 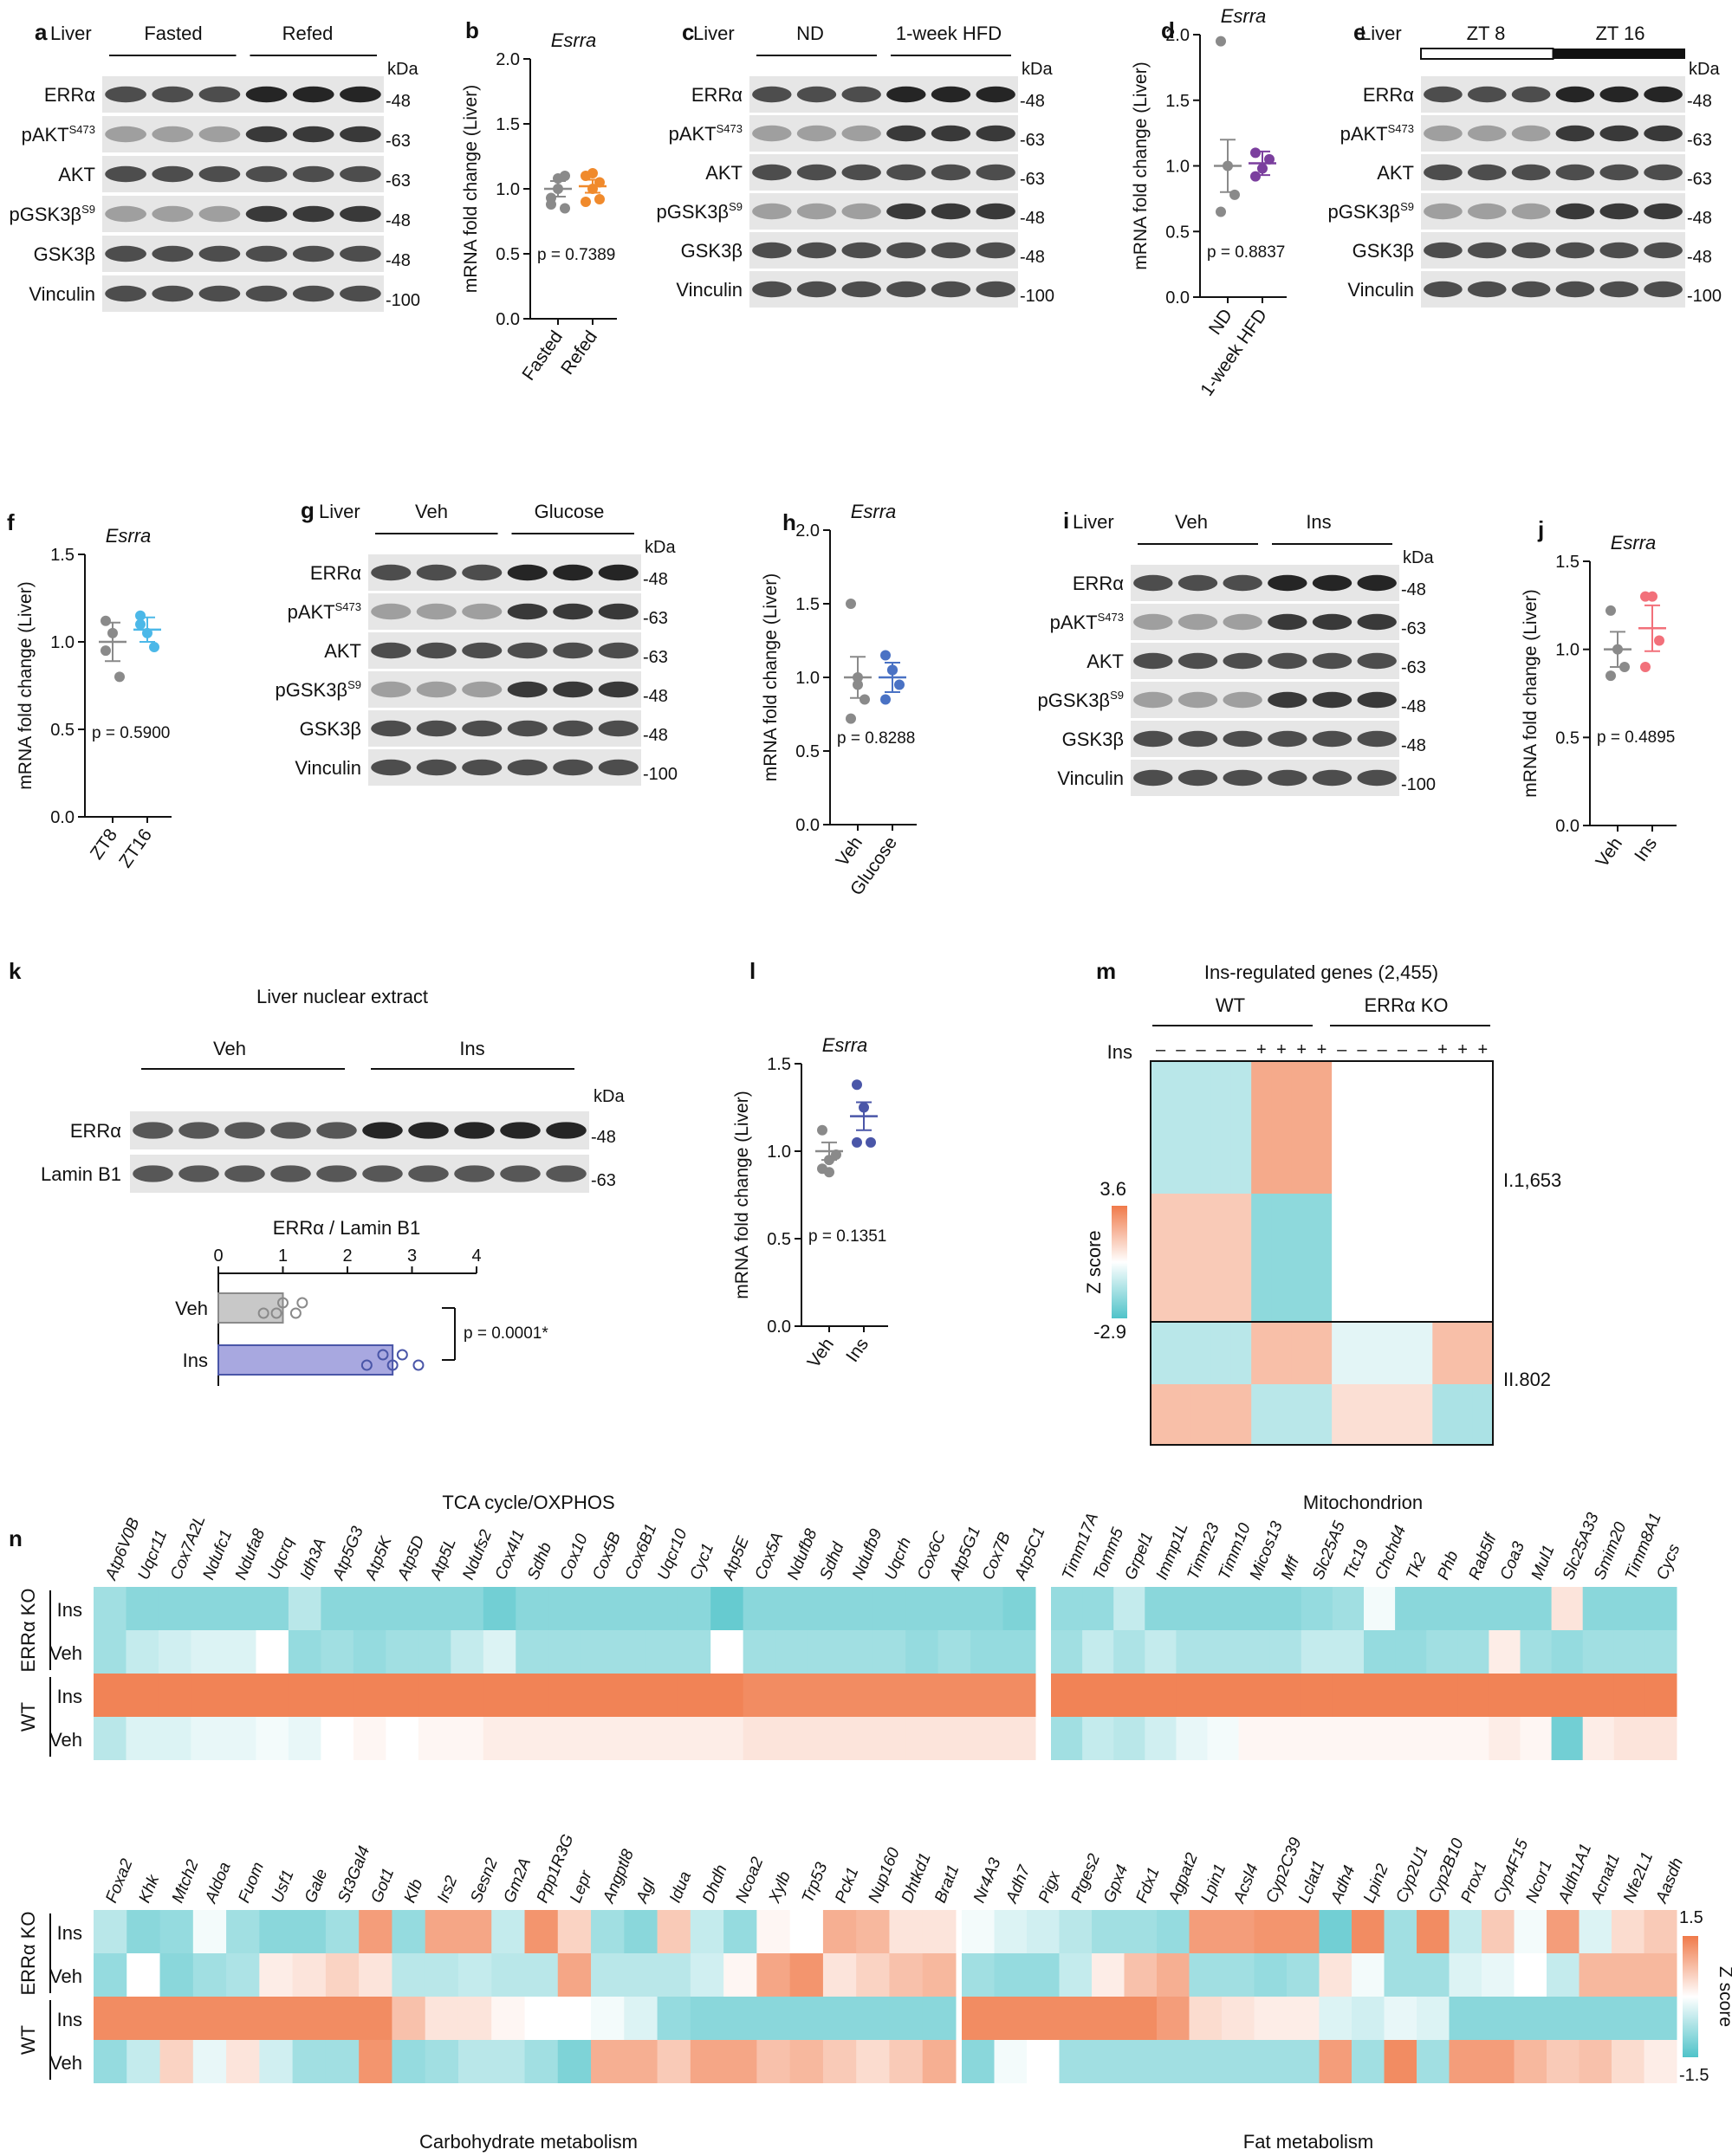 I want to click on gene-name: Nfe2L1, so click(x=1638, y=1877).